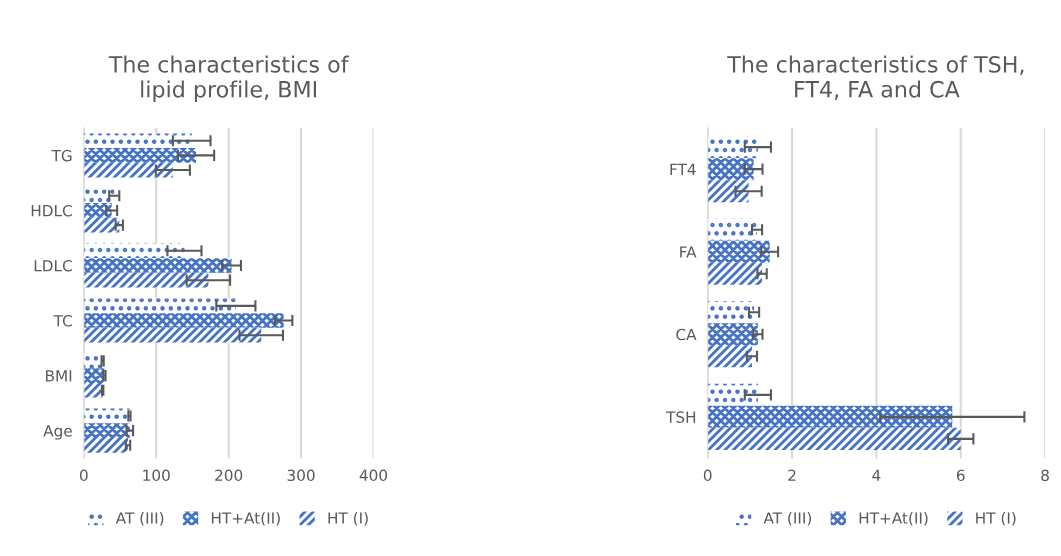 The width and height of the screenshot is (1061, 556). What do you see at coordinates (876, 475) in the screenshot?
I see `x-tick-label: 4` at bounding box center [876, 475].